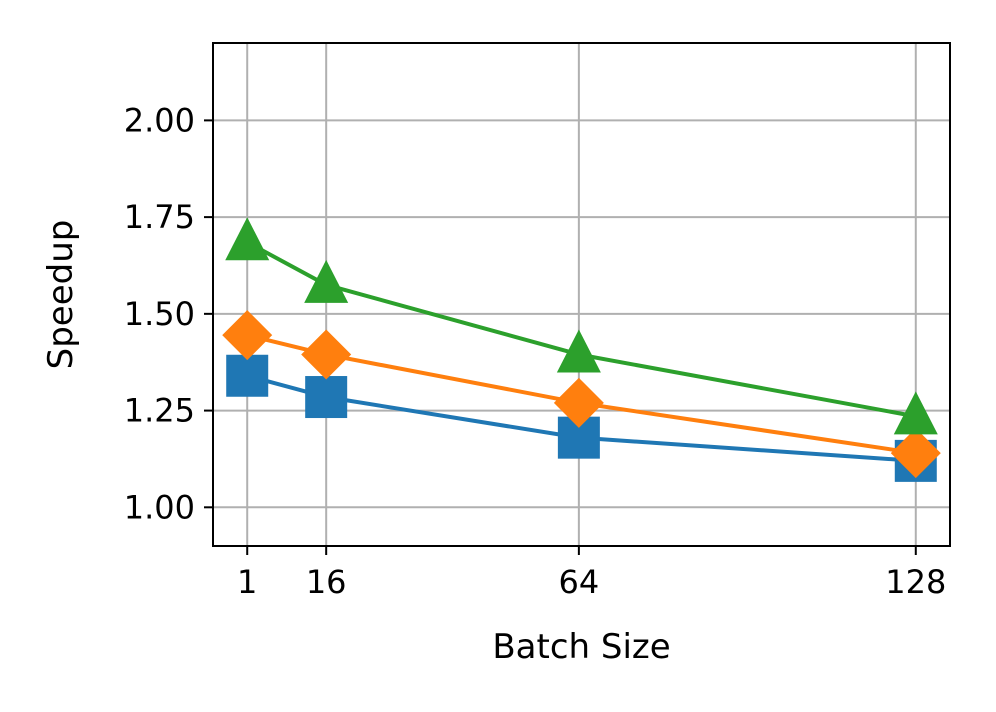 Image resolution: width=996 pixels, height=712 pixels. I want to click on x-tick-label: 1, so click(247, 582).